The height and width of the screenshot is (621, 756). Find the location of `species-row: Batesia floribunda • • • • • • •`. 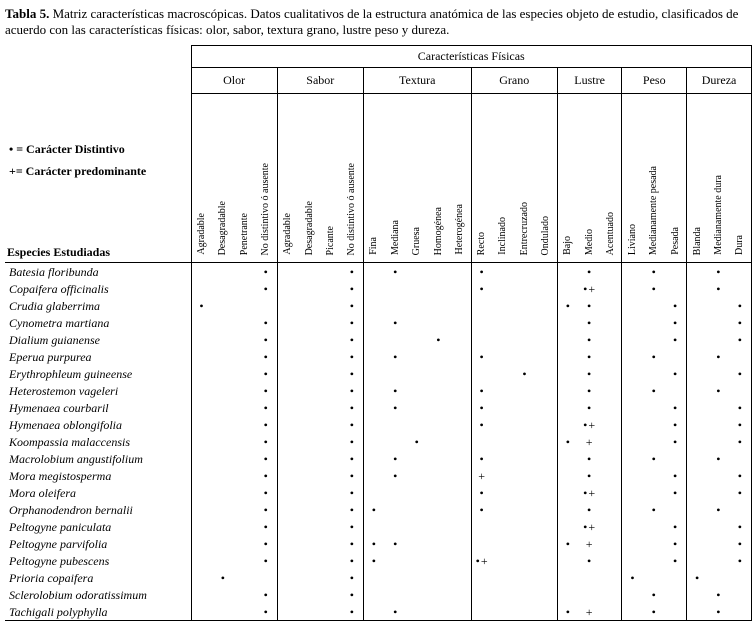

species-row: Batesia floribunda • • • • • • • is located at coordinates (378, 271).